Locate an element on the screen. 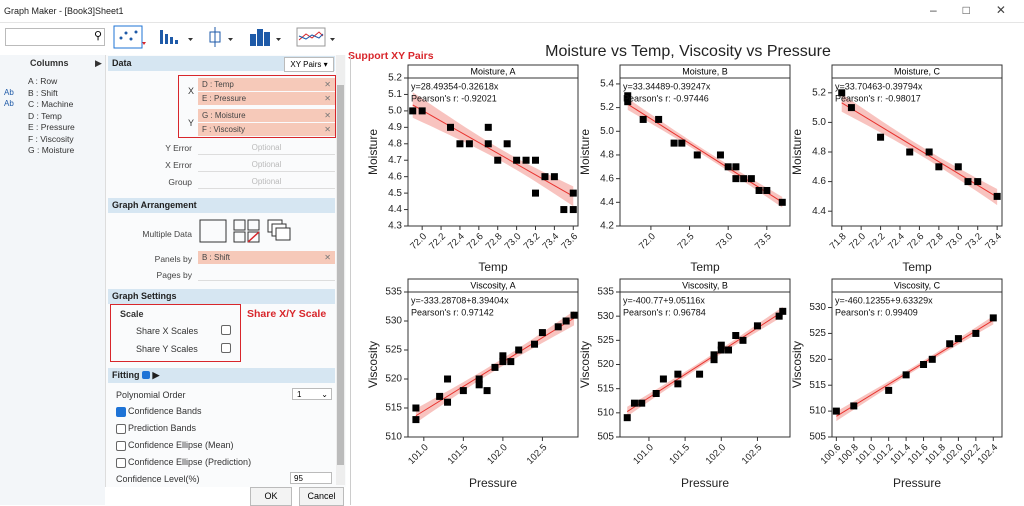 The image size is (1024, 506). fitting-checkbox is located at coordinates (146, 375).